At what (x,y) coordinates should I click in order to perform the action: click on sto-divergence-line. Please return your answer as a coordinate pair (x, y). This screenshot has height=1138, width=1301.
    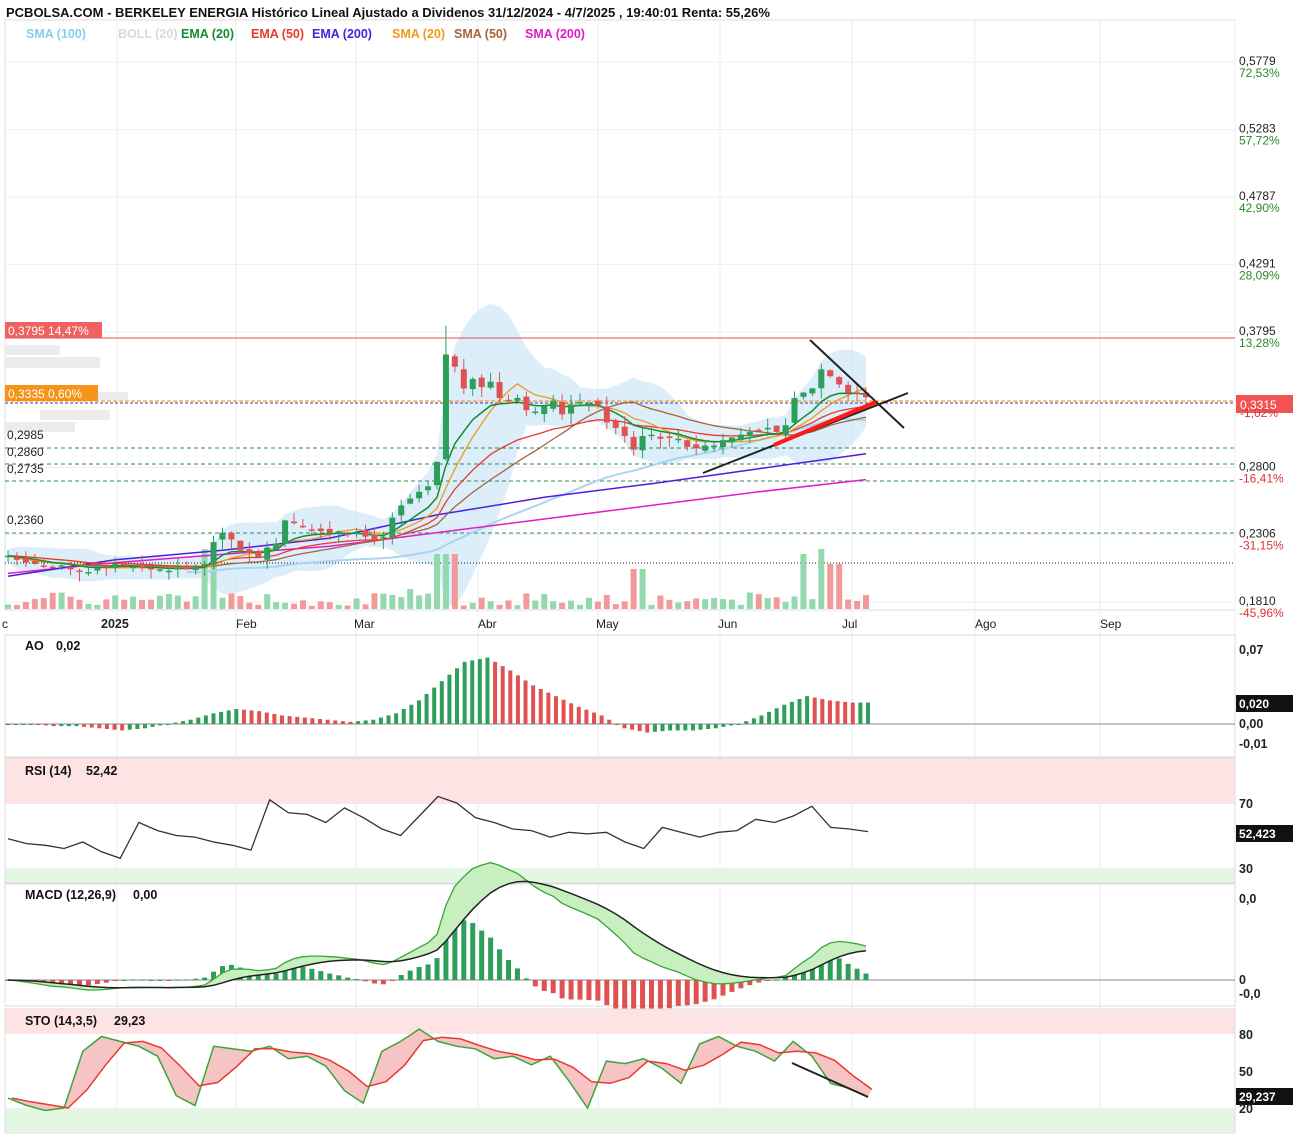
    Looking at the image, I should click on (830, 1080).